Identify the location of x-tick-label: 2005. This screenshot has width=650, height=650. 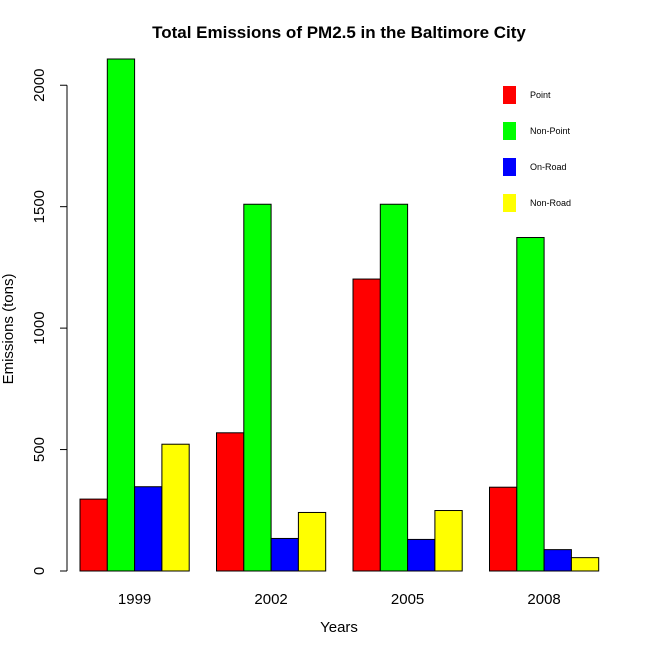
(407, 599).